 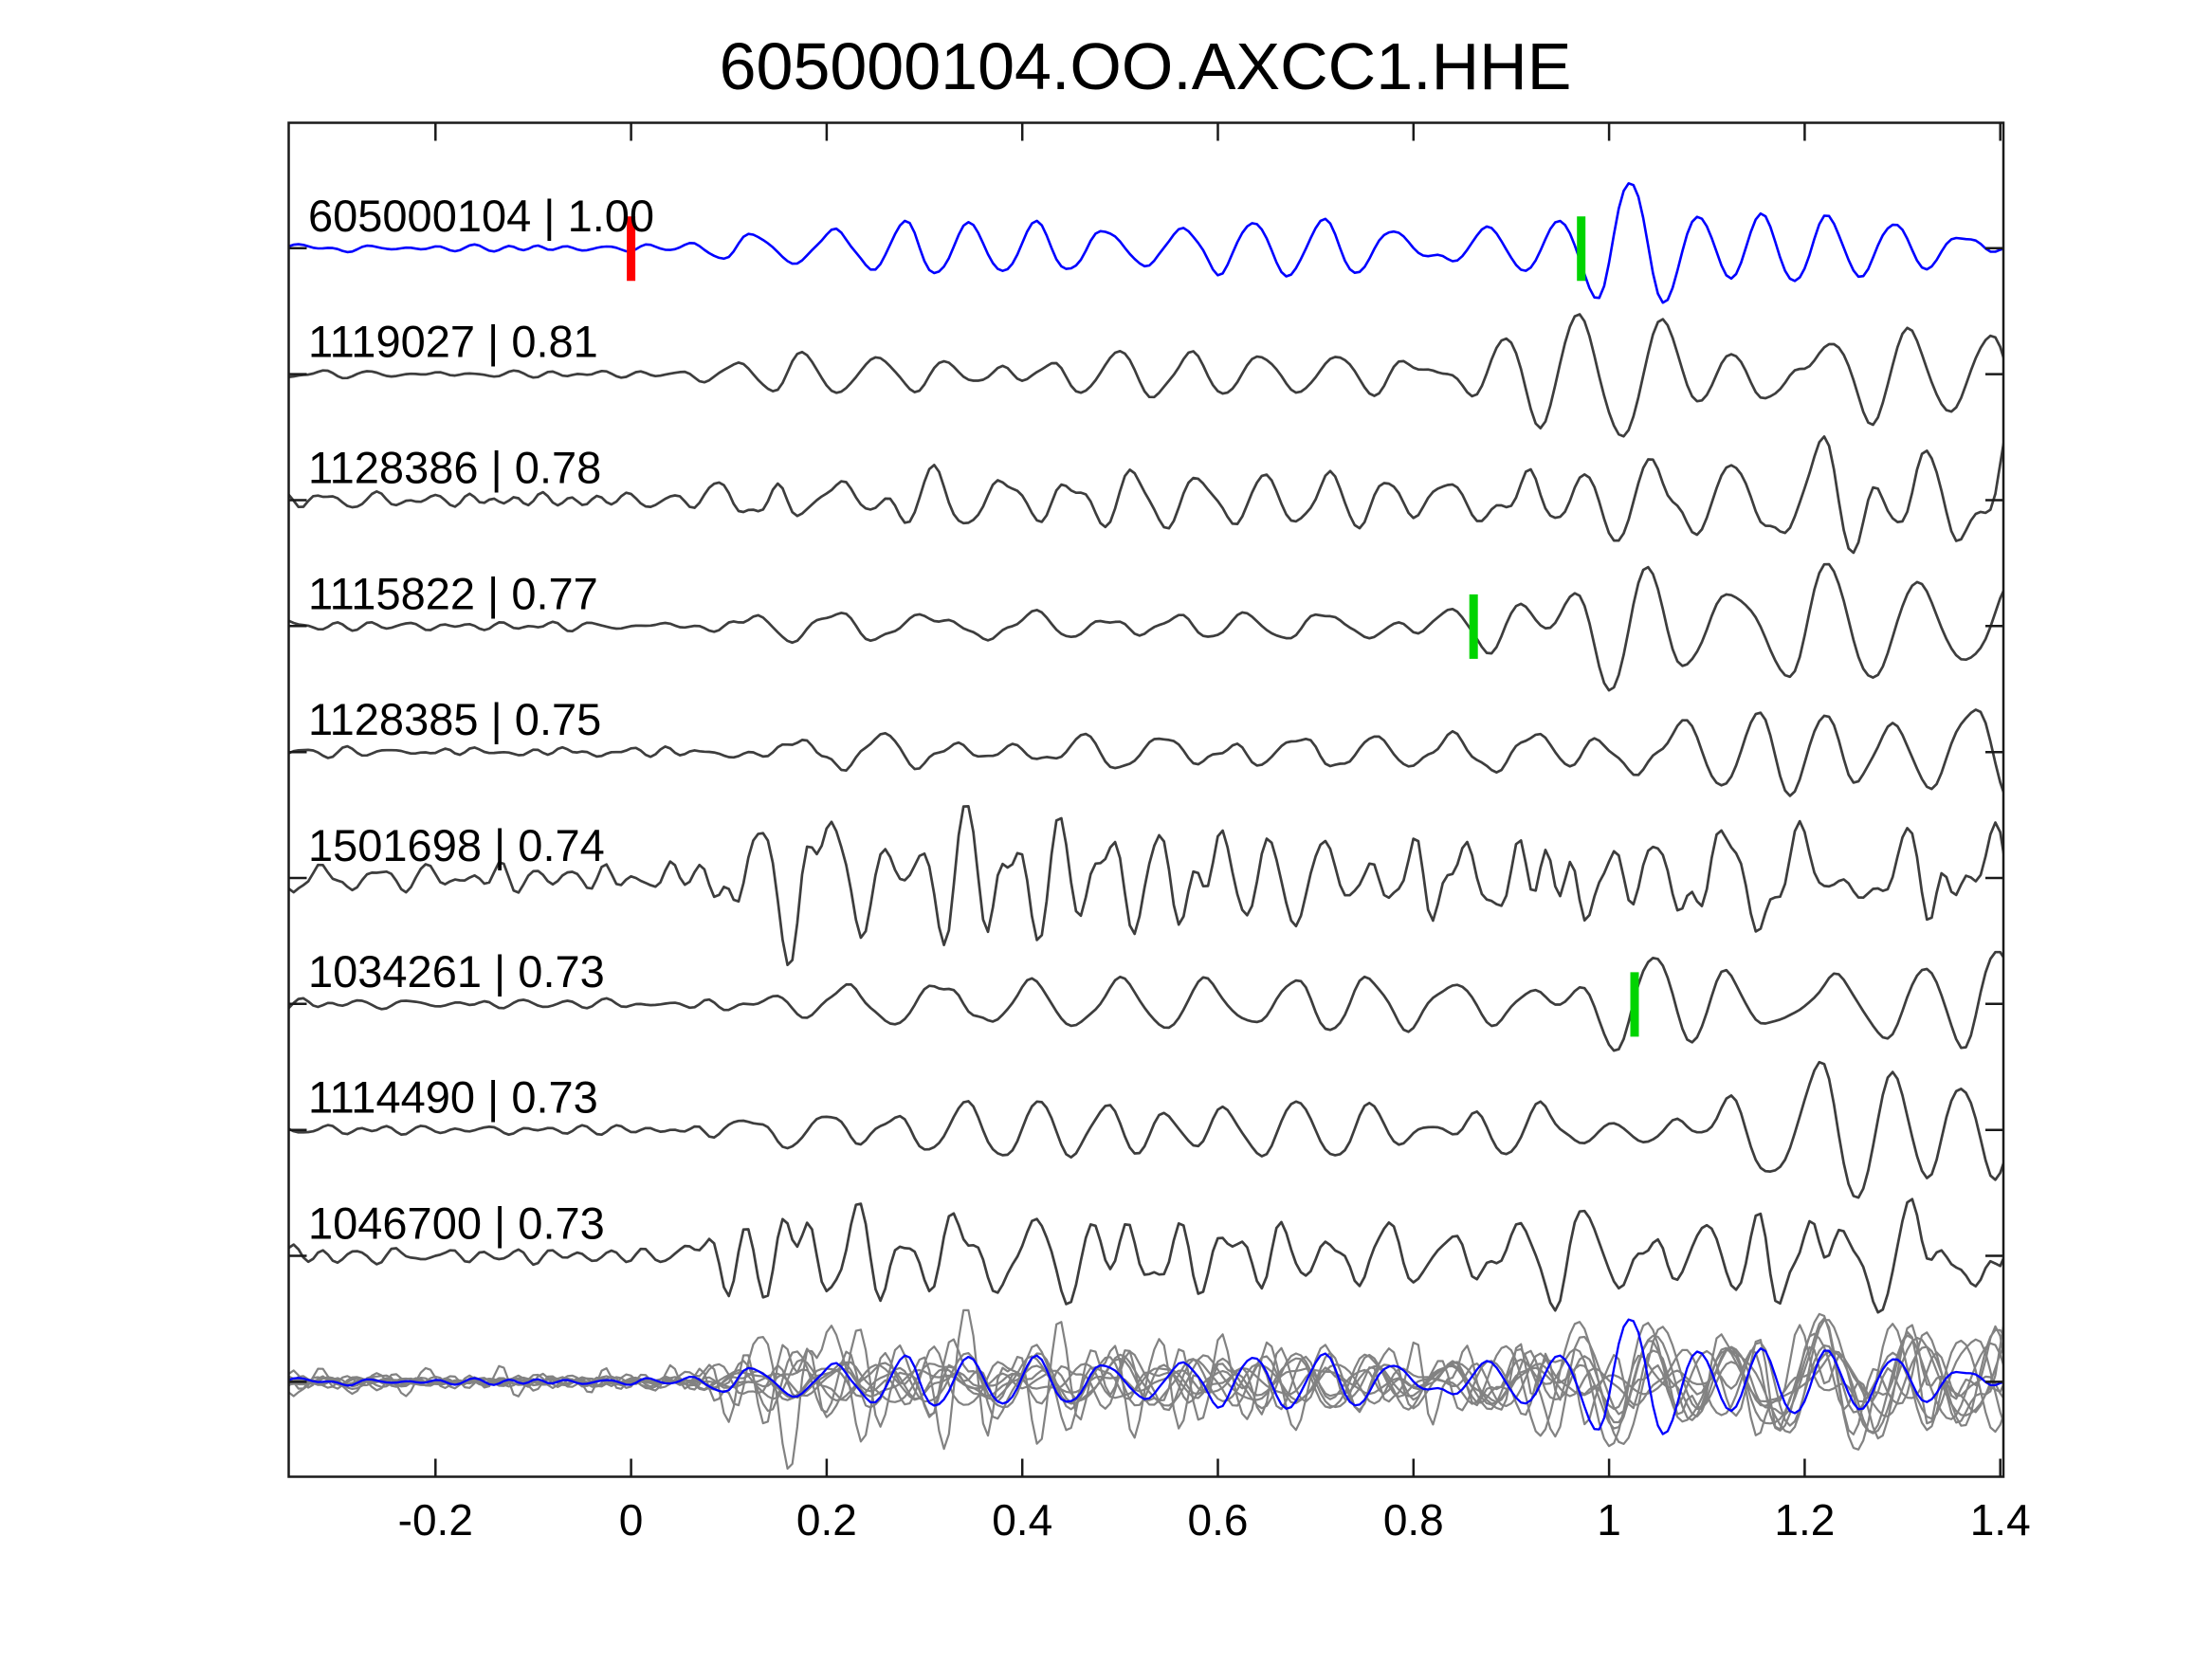 What do you see at coordinates (435, 1520) in the screenshot?
I see `svg-text: -0.2` at bounding box center [435, 1520].